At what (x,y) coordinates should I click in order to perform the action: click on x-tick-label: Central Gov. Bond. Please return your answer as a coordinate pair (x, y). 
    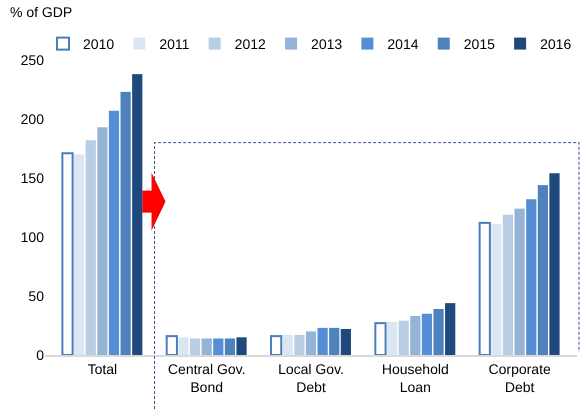
    Looking at the image, I should click on (207, 377).